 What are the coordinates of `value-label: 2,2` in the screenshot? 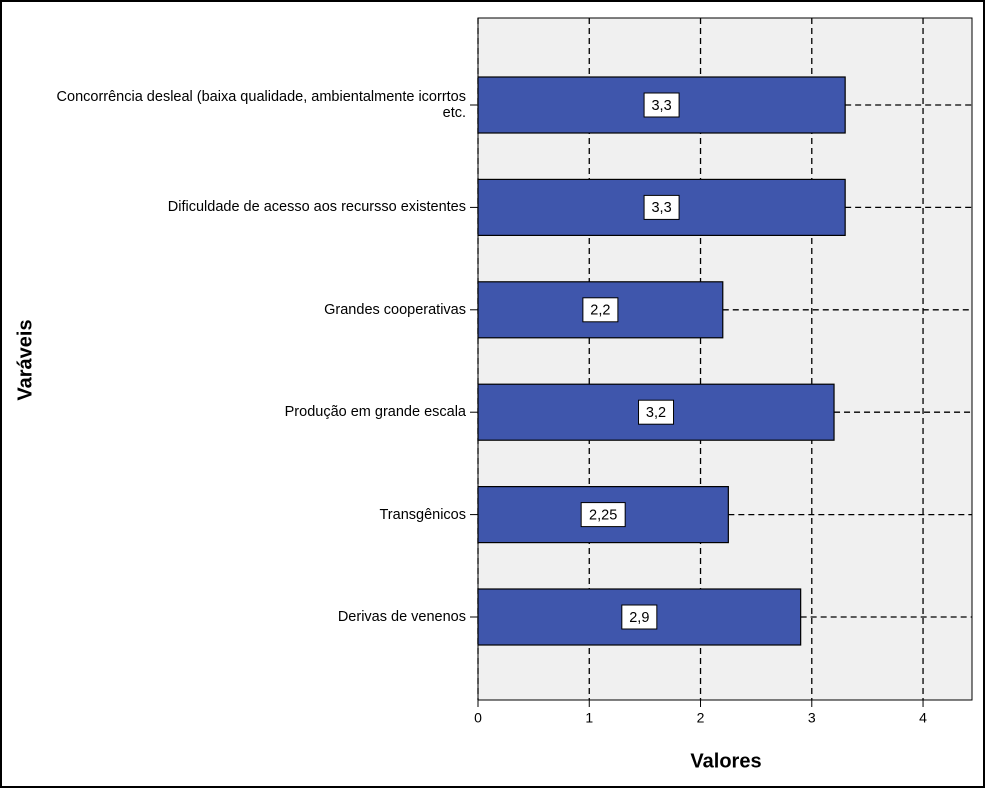 It's located at (600, 311).